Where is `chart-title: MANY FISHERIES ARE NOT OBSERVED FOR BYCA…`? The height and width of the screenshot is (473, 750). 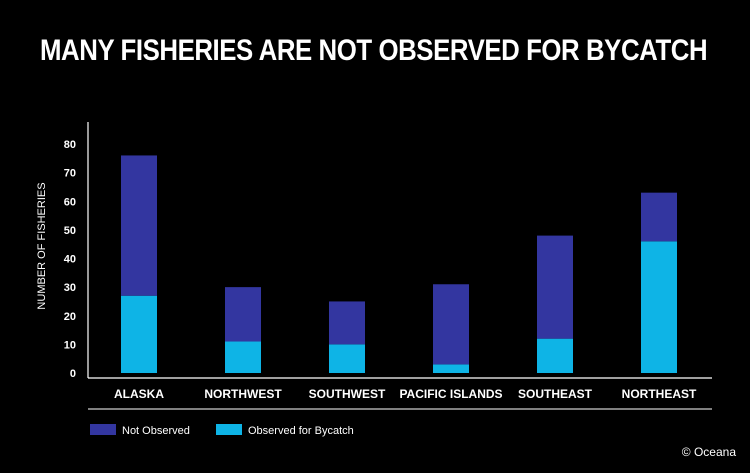
chart-title: MANY FISHERIES ARE NOT OBSERVED FOR BYCA… is located at coordinates (374, 50).